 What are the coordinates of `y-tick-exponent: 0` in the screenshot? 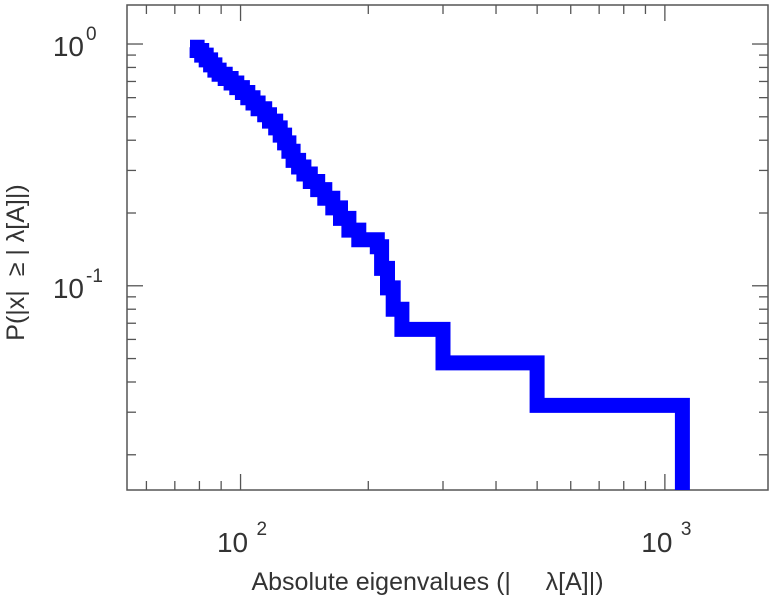 It's located at (91, 34).